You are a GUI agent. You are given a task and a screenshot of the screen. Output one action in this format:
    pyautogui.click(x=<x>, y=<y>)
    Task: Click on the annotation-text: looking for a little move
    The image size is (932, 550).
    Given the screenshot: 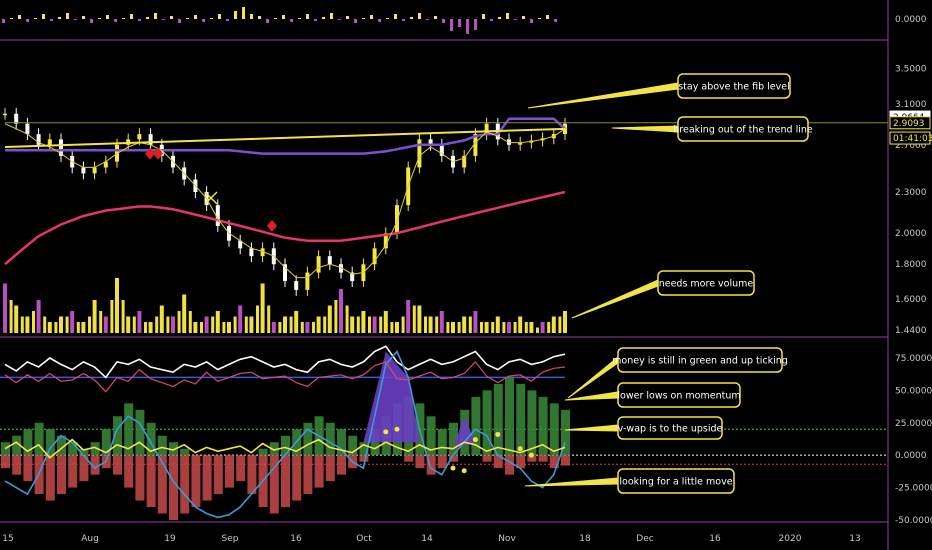 What is the action you would take?
    pyautogui.click(x=675, y=482)
    